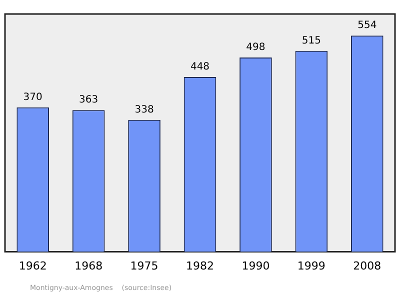 Image resolution: width=400 pixels, height=299 pixels. What do you see at coordinates (367, 265) in the screenshot?
I see `x-tick-label: 2008` at bounding box center [367, 265].